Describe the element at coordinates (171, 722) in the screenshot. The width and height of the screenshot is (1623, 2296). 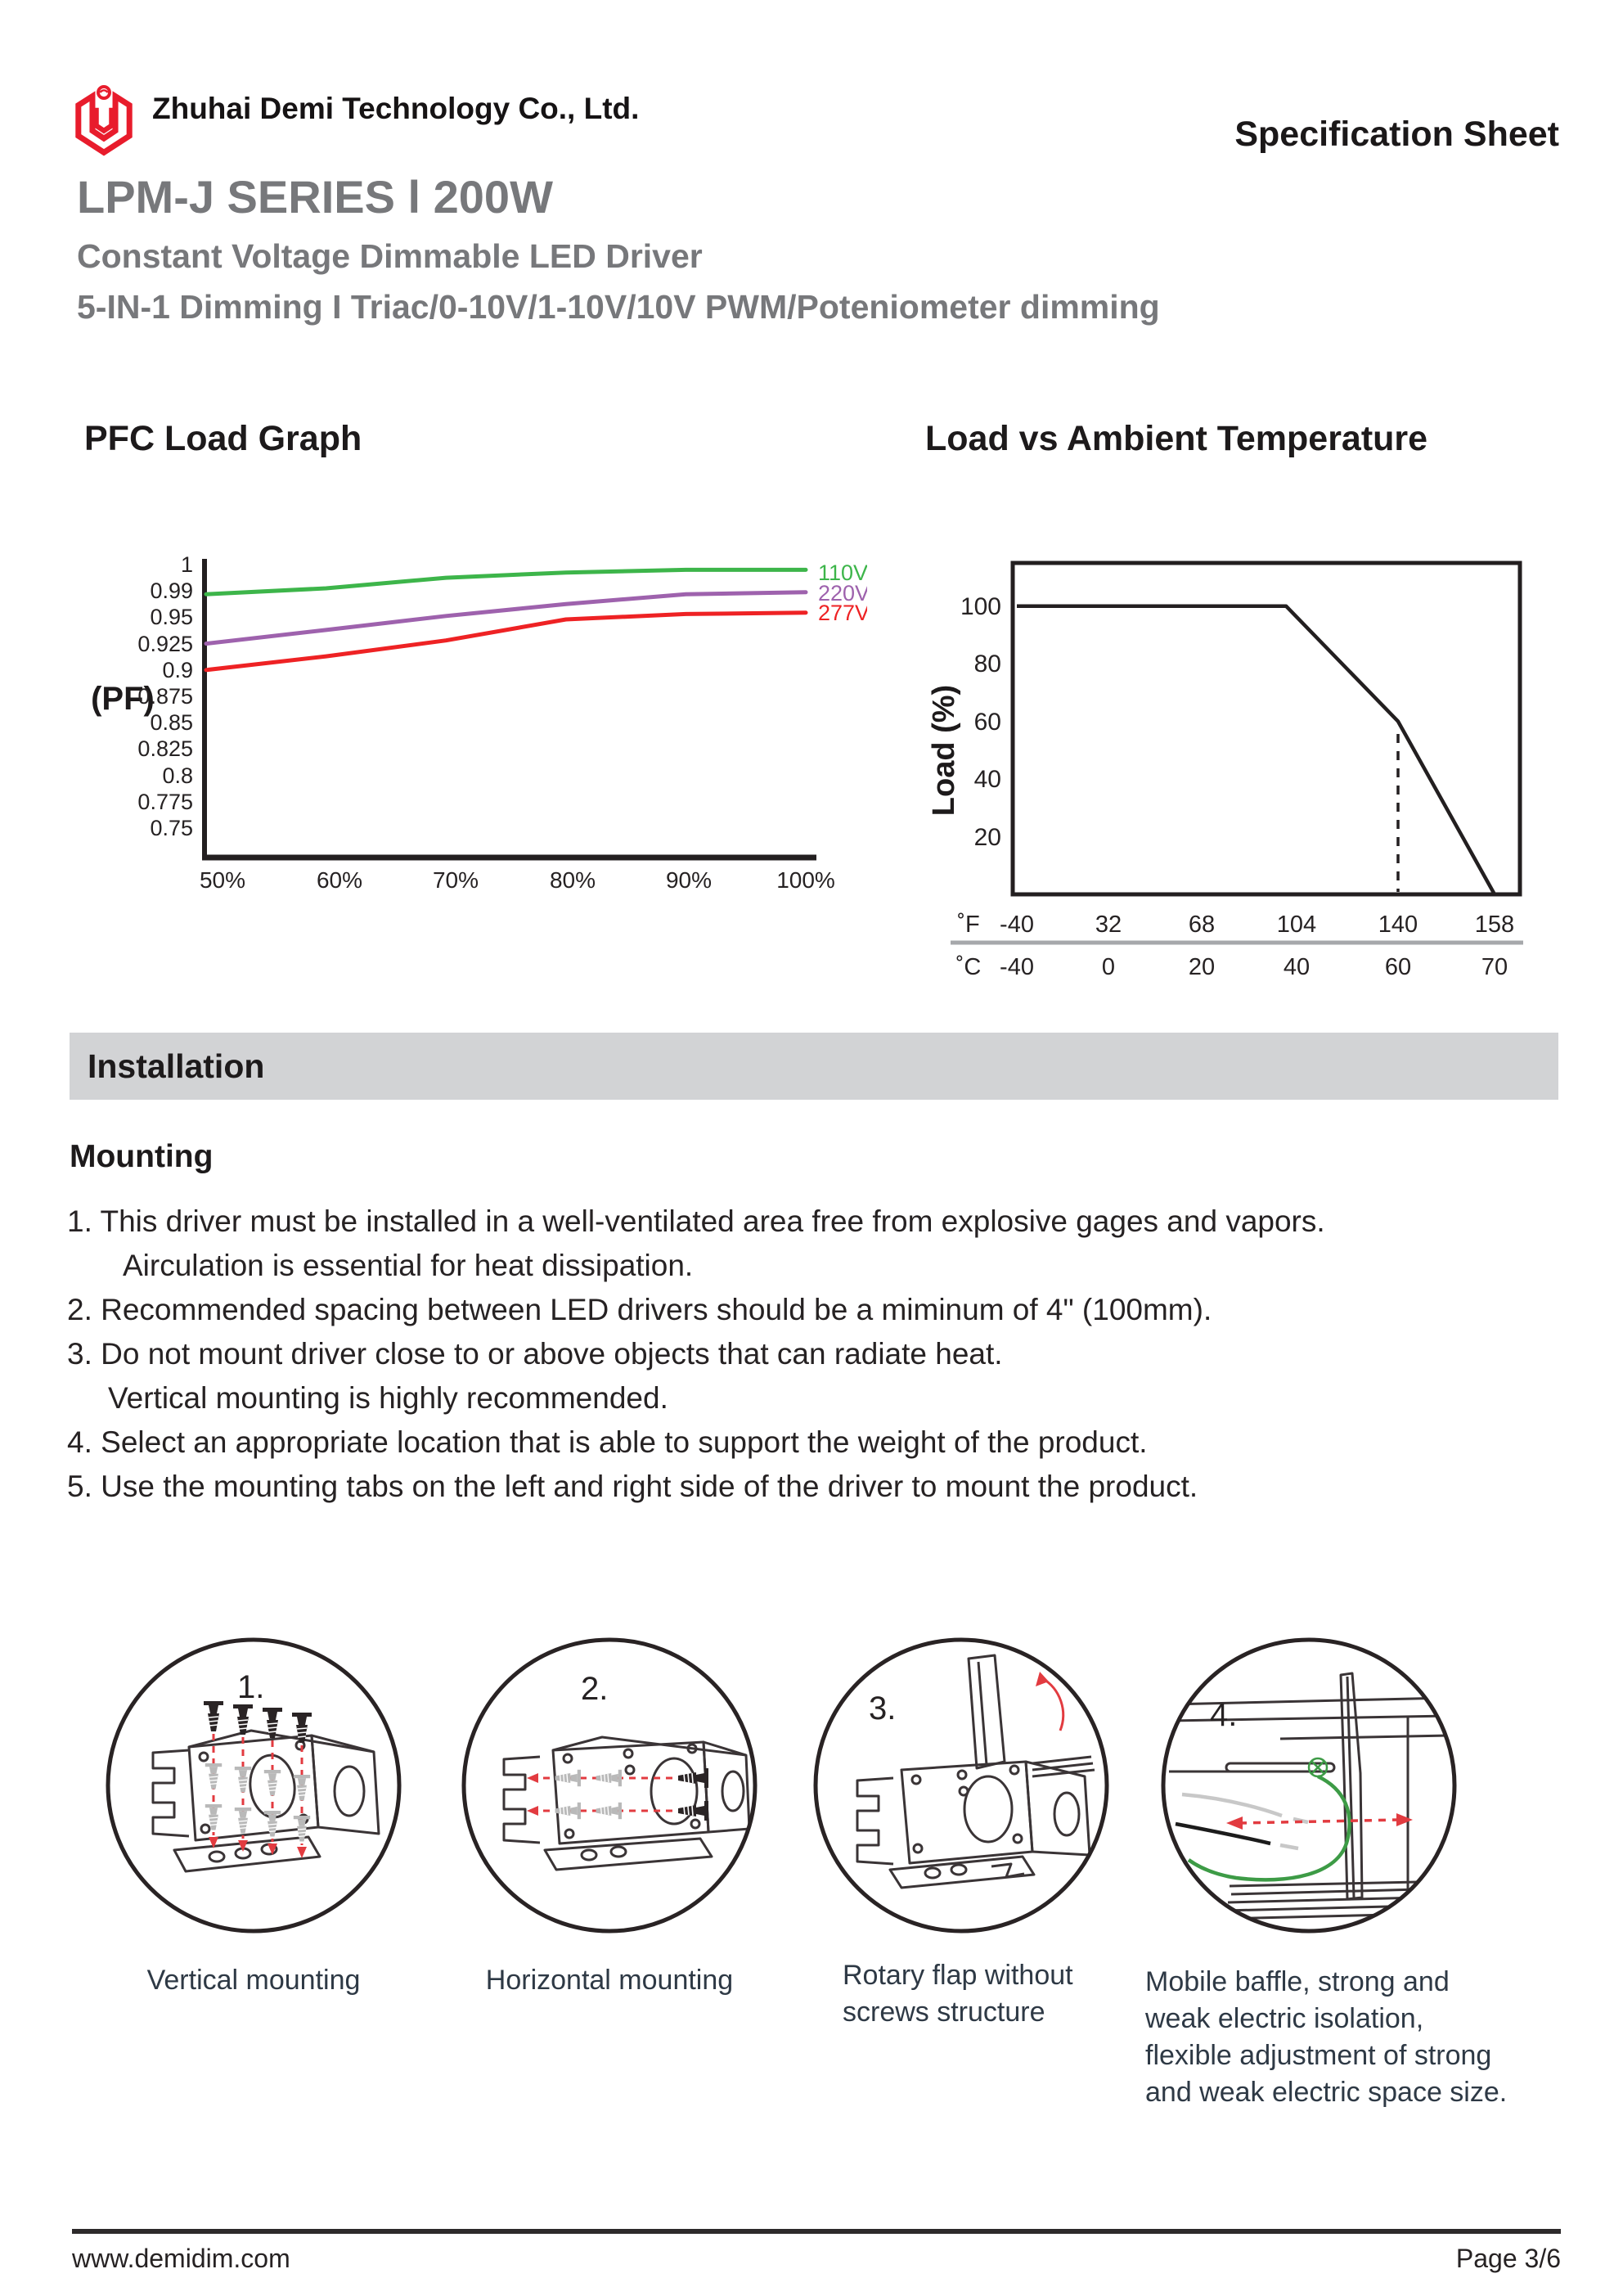
I see `tick-label: 0.85` at that location.